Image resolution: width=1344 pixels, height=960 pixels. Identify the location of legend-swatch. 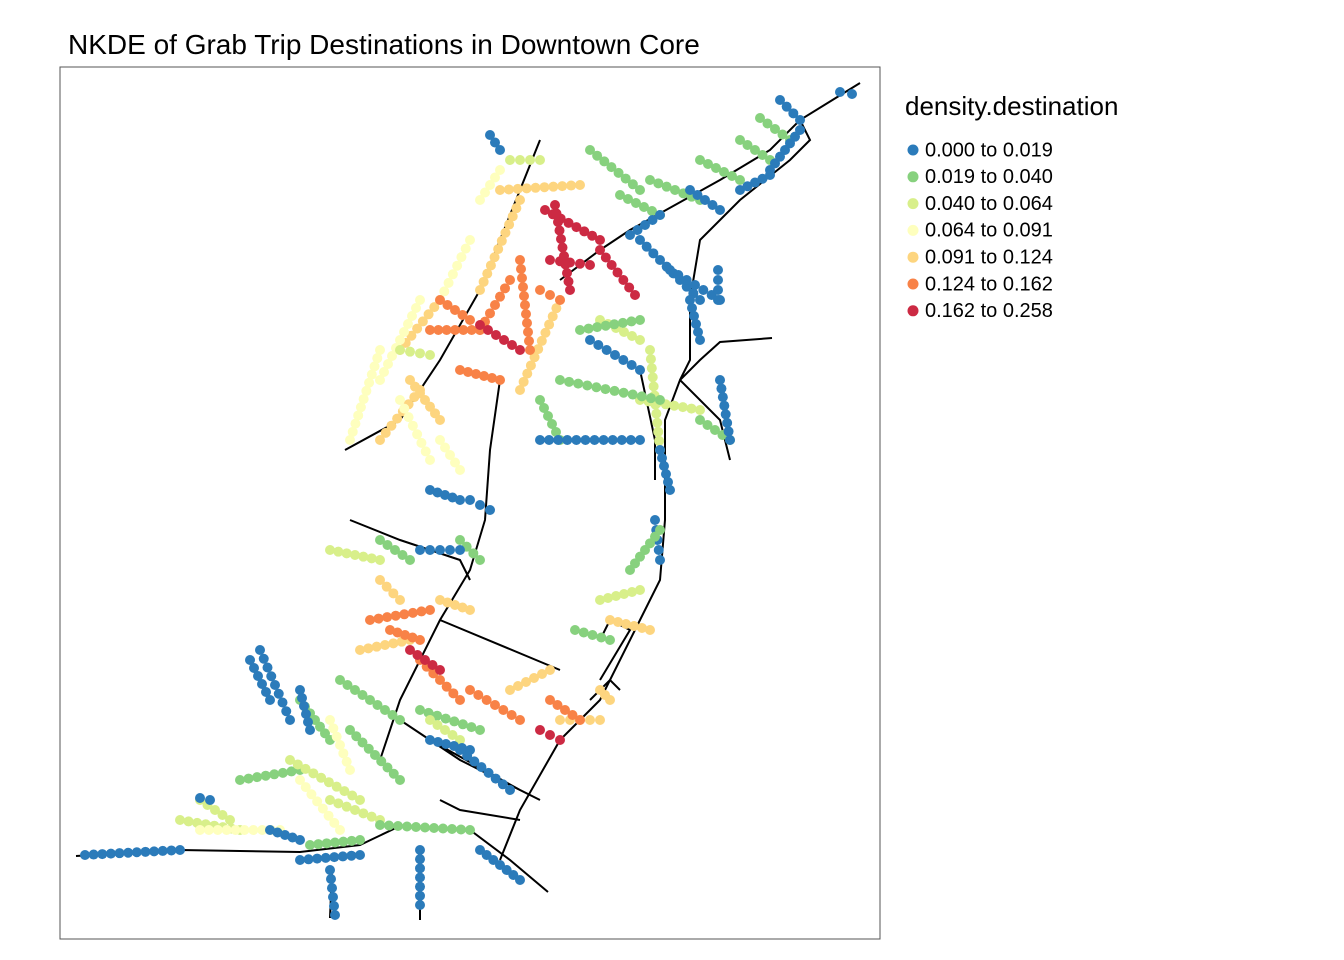
(913, 311).